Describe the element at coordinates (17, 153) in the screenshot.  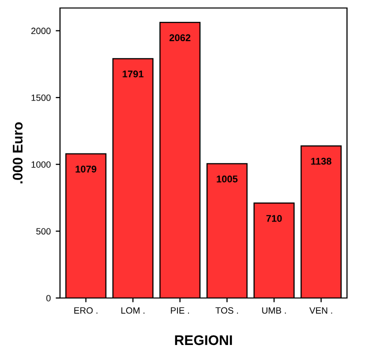
I see `y-axis-title: .000 Euro` at that location.